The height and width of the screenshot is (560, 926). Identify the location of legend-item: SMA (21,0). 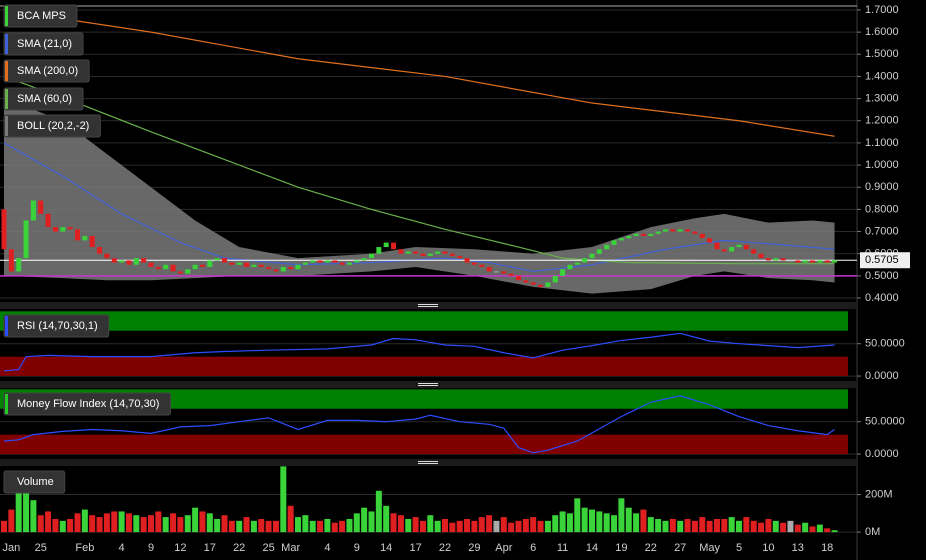
(43, 44).